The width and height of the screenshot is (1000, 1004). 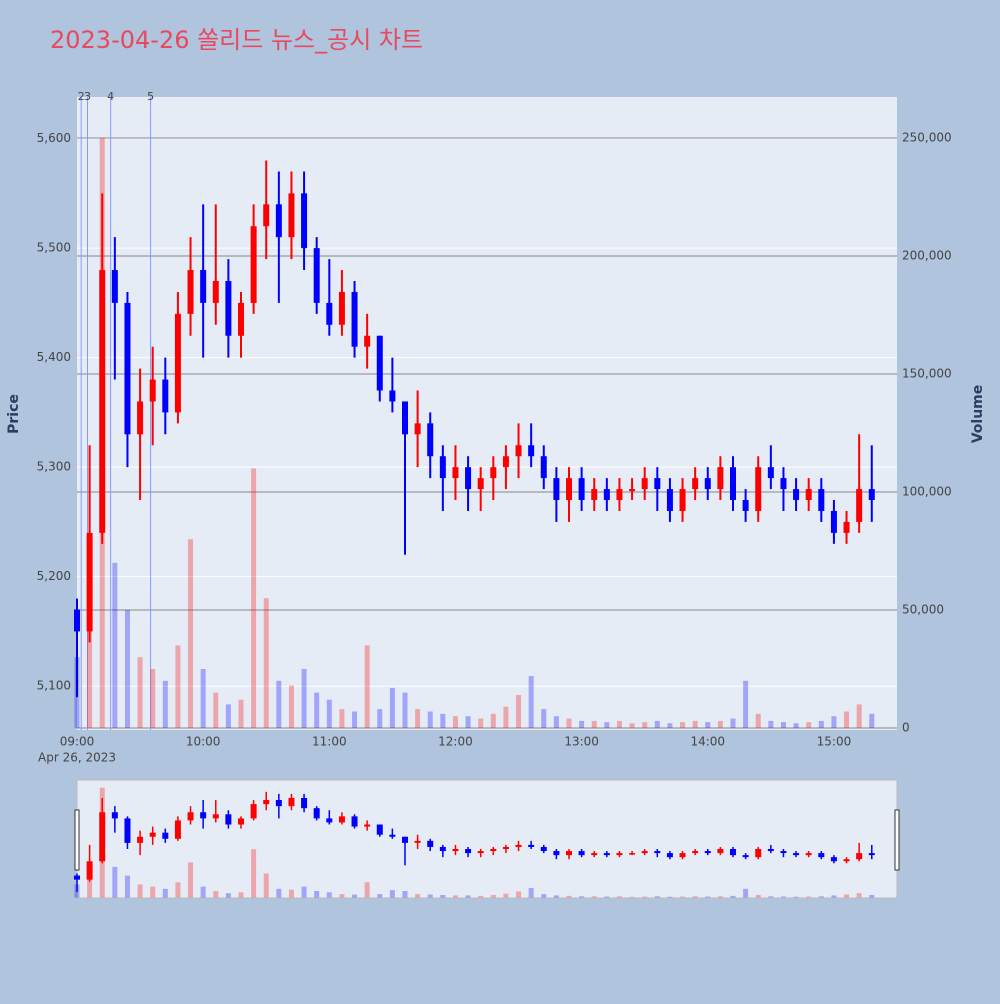 What do you see at coordinates (927, 492) in the screenshot?
I see `y2-tick-label: 100,000` at bounding box center [927, 492].